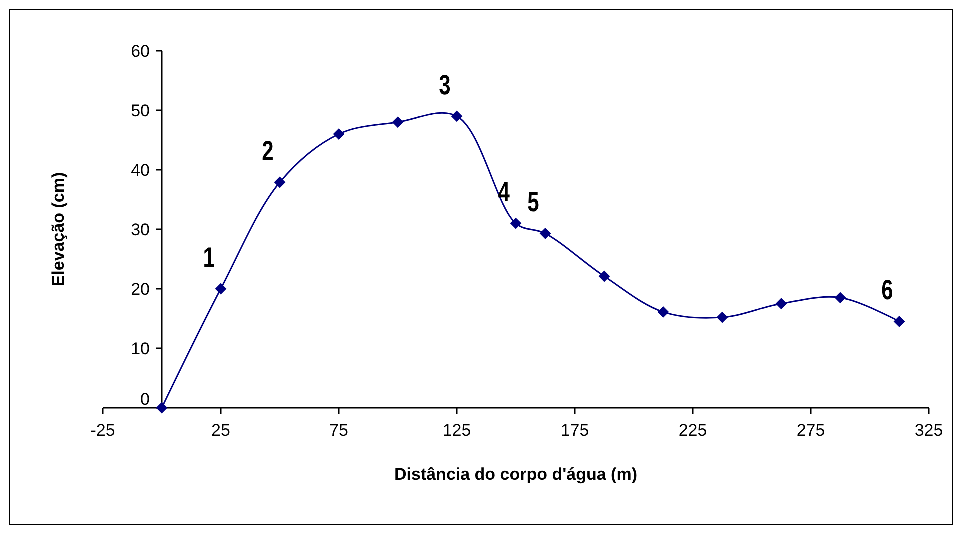 This screenshot has width=963, height=533. I want to click on x-tick-label: 75, so click(339, 430).